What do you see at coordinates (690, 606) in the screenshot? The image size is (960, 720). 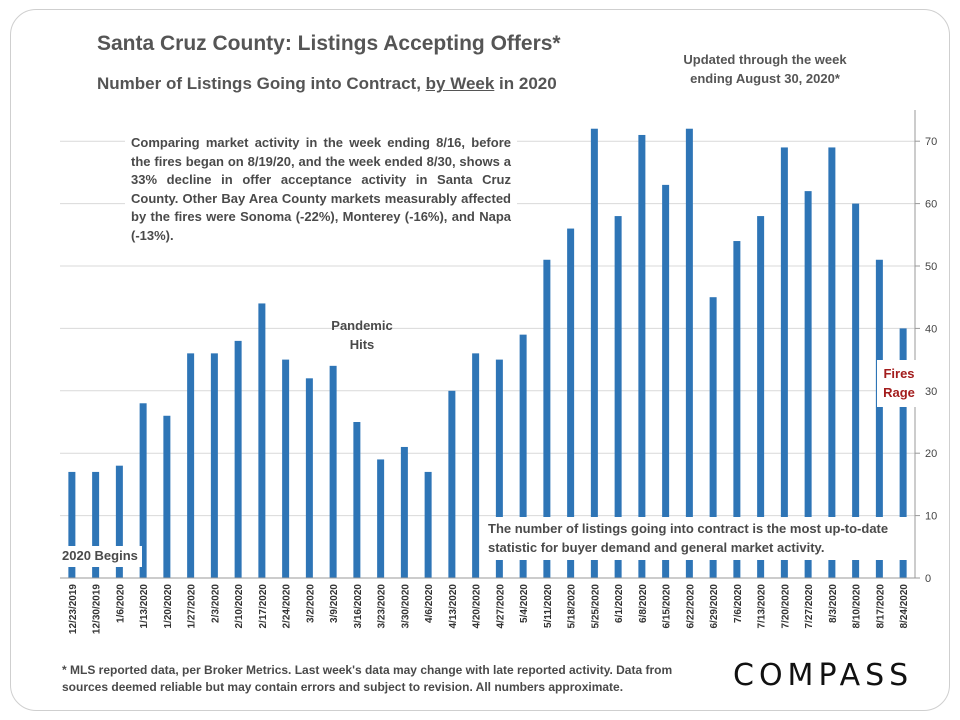 I see `x-tick-label: 6/22/2020` at bounding box center [690, 606].